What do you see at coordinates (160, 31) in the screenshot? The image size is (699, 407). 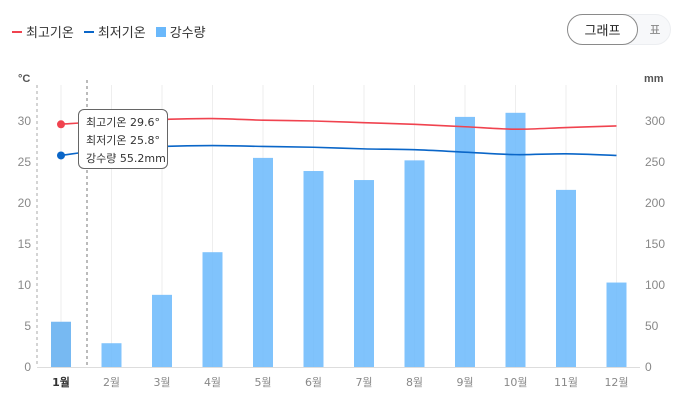 I see `square-swatch-icon` at bounding box center [160, 31].